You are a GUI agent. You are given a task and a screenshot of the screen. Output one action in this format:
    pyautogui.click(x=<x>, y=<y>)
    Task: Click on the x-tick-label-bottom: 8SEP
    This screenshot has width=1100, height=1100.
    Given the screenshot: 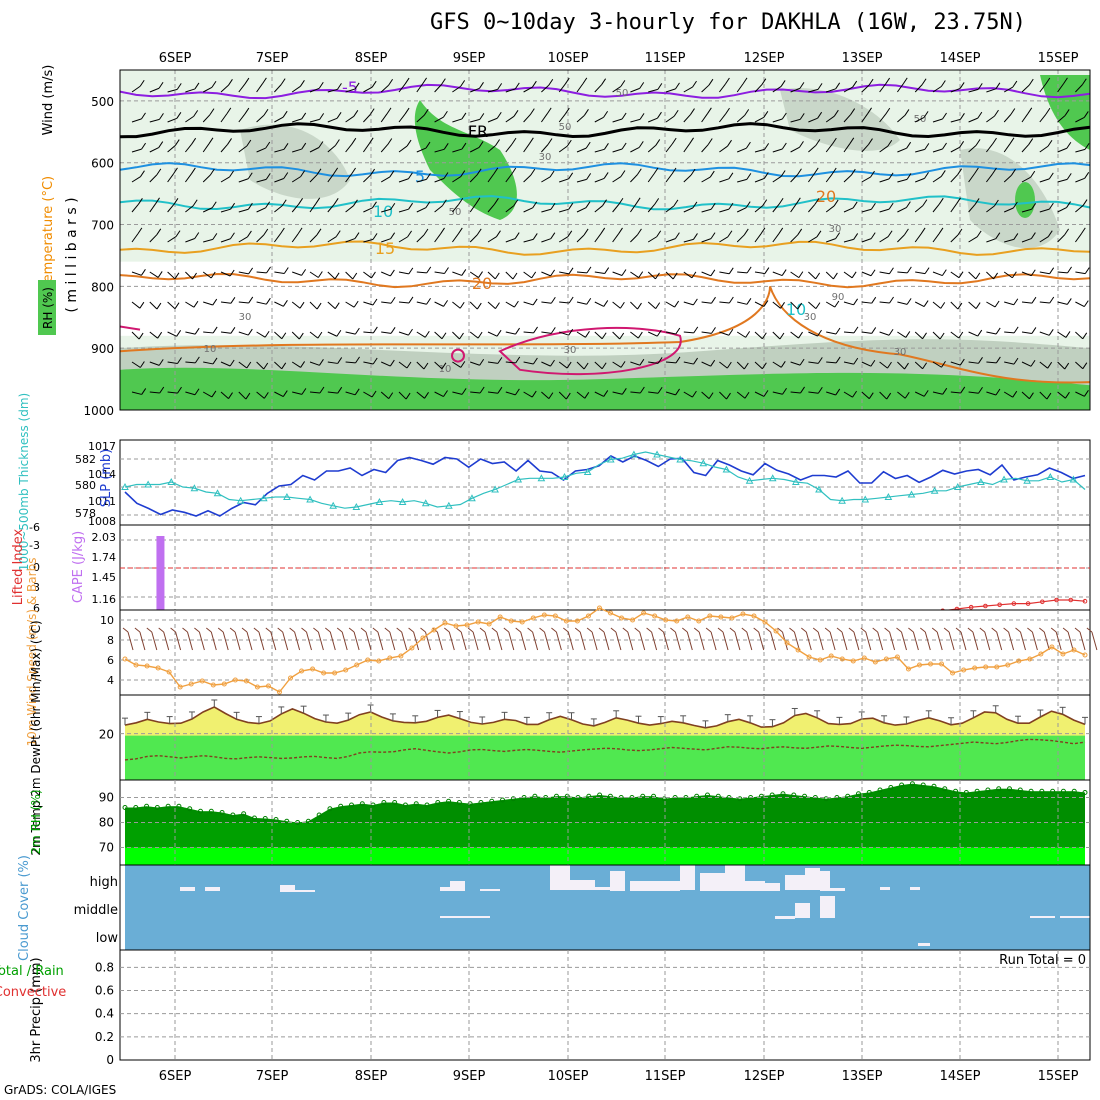 What is the action you would take?
    pyautogui.click(x=371, y=1076)
    